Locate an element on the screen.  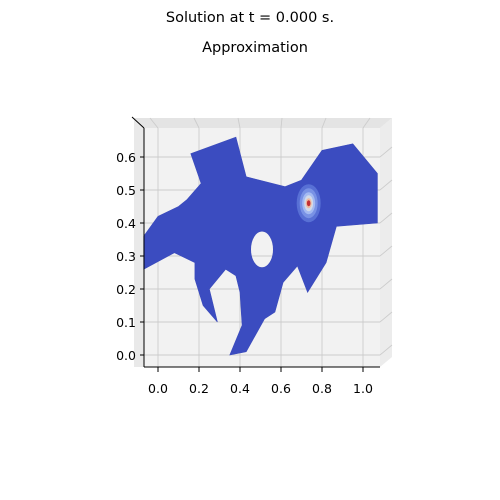
x-tick-label: 0.8 is located at coordinates (322, 388).